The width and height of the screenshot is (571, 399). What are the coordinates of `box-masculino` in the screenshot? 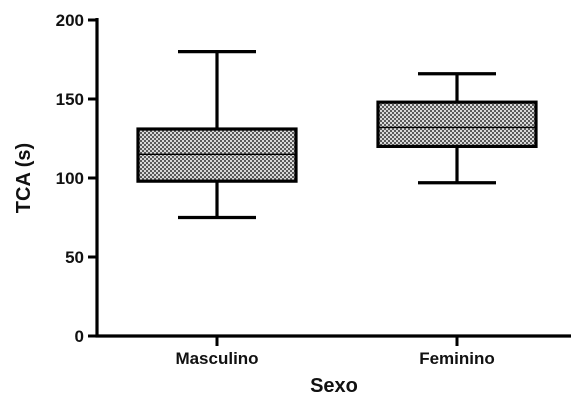 It's located at (217, 134).